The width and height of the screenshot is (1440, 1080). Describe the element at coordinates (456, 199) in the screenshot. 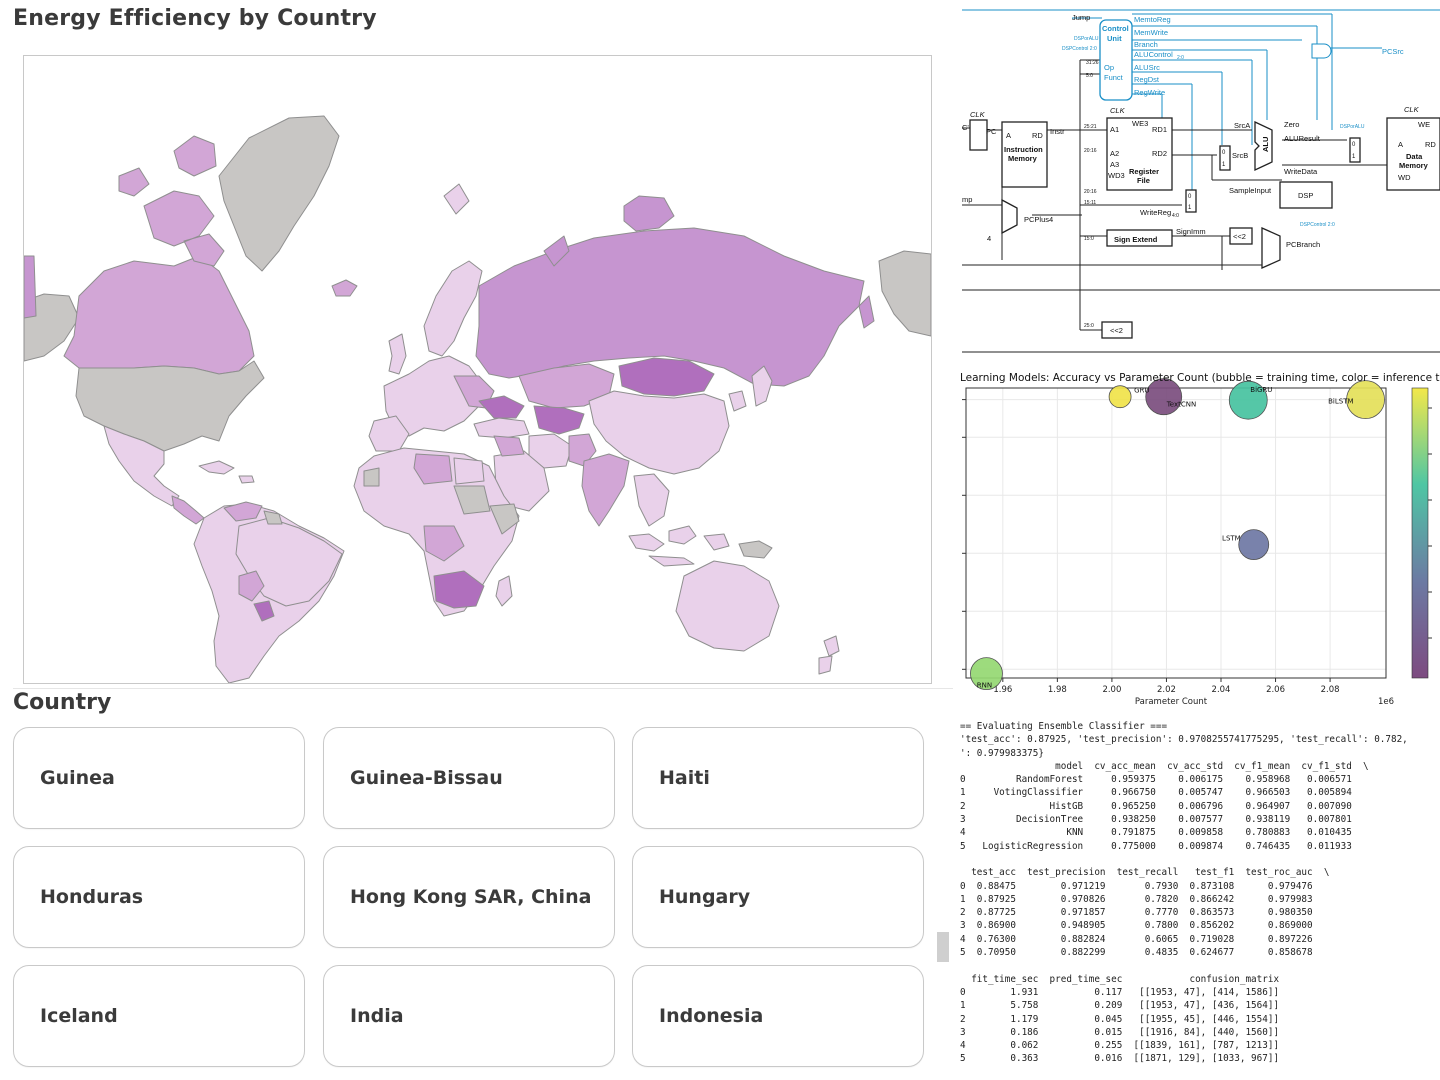

I see `svalbard` at that location.